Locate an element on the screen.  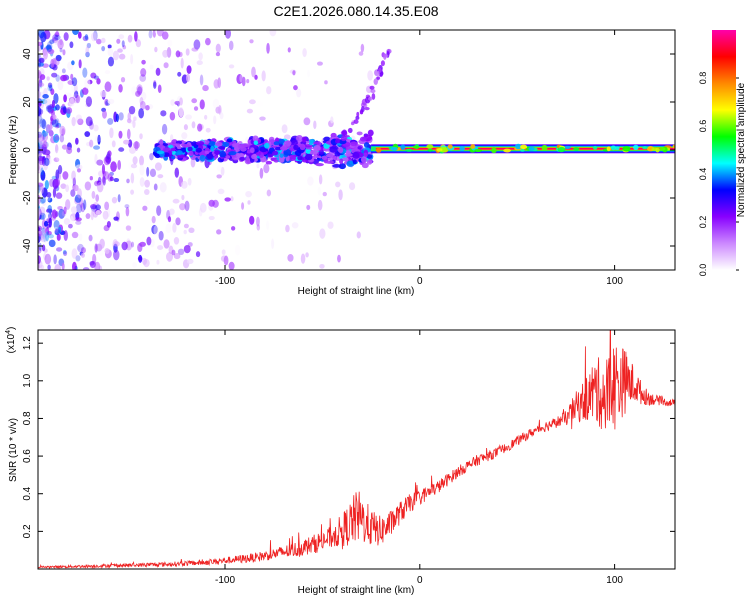
colorbar-tick-label: 0.4 is located at coordinates (703, 174).